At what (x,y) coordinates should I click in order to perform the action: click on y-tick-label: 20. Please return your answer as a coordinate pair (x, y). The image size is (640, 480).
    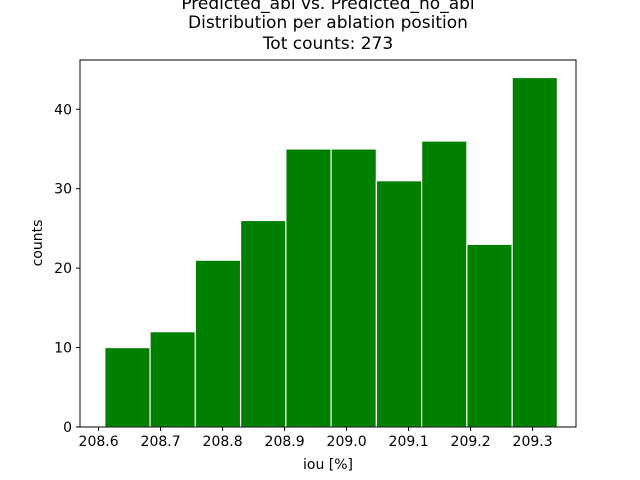
    Looking at the image, I should click on (63, 269).